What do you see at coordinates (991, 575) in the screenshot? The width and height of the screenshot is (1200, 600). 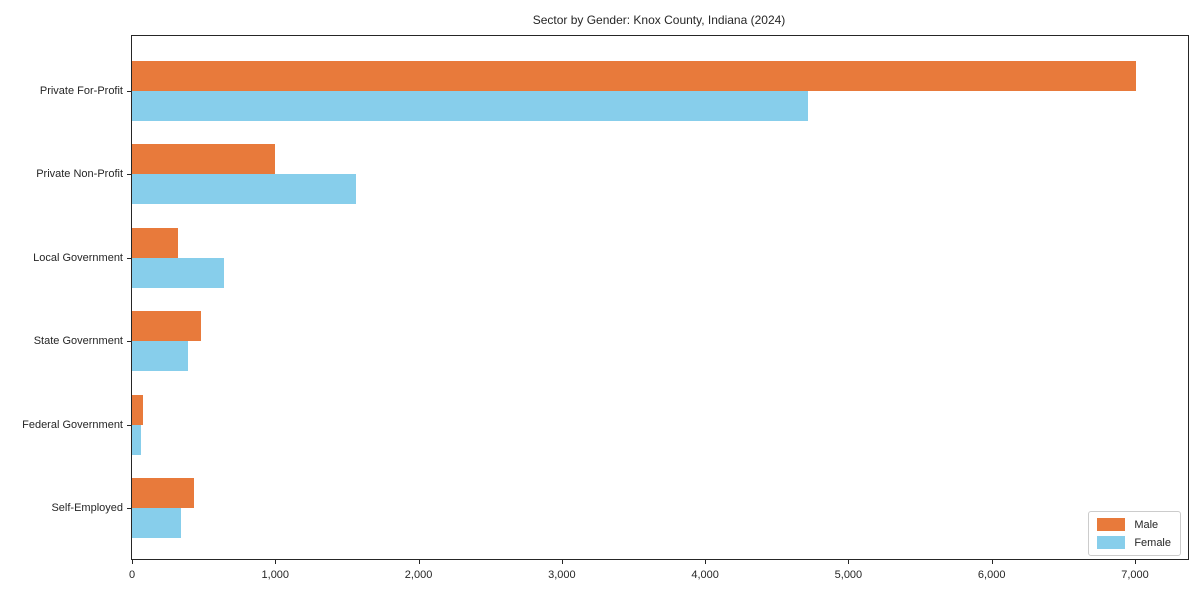 I see `x-axis-tick-label-6: 6,000` at bounding box center [991, 575].